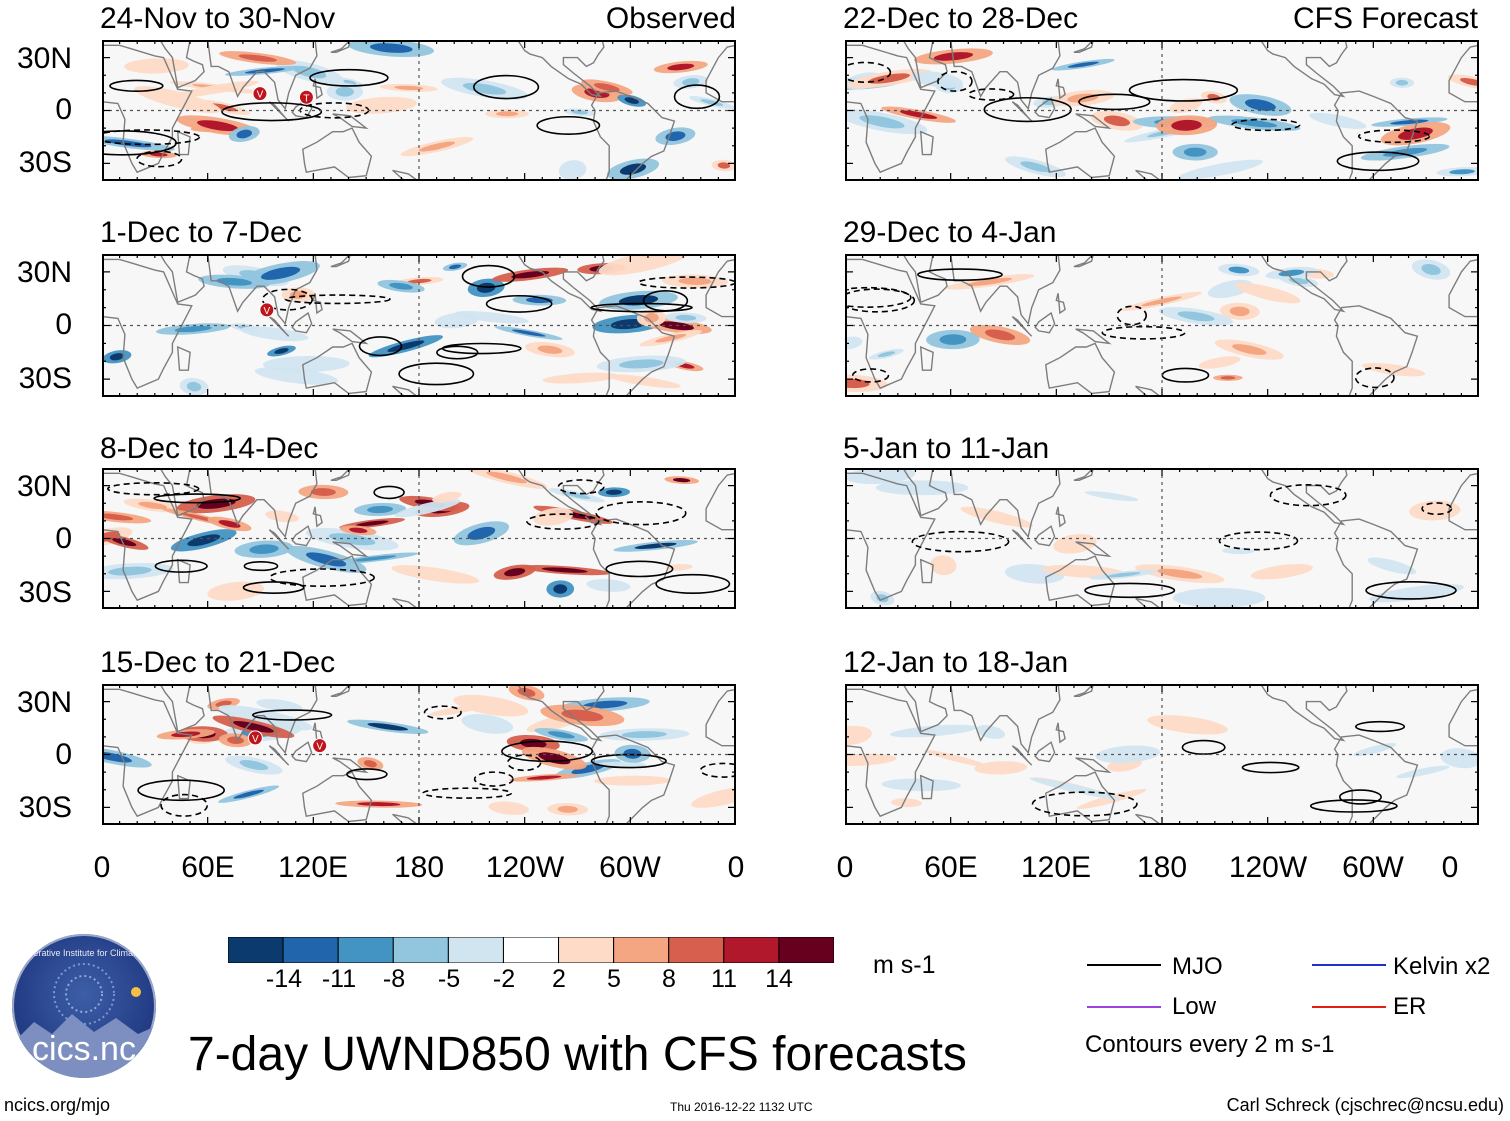 The image size is (1510, 1121). What do you see at coordinates (779, 979) in the screenshot?
I see `colorbar-label: 14` at bounding box center [779, 979].